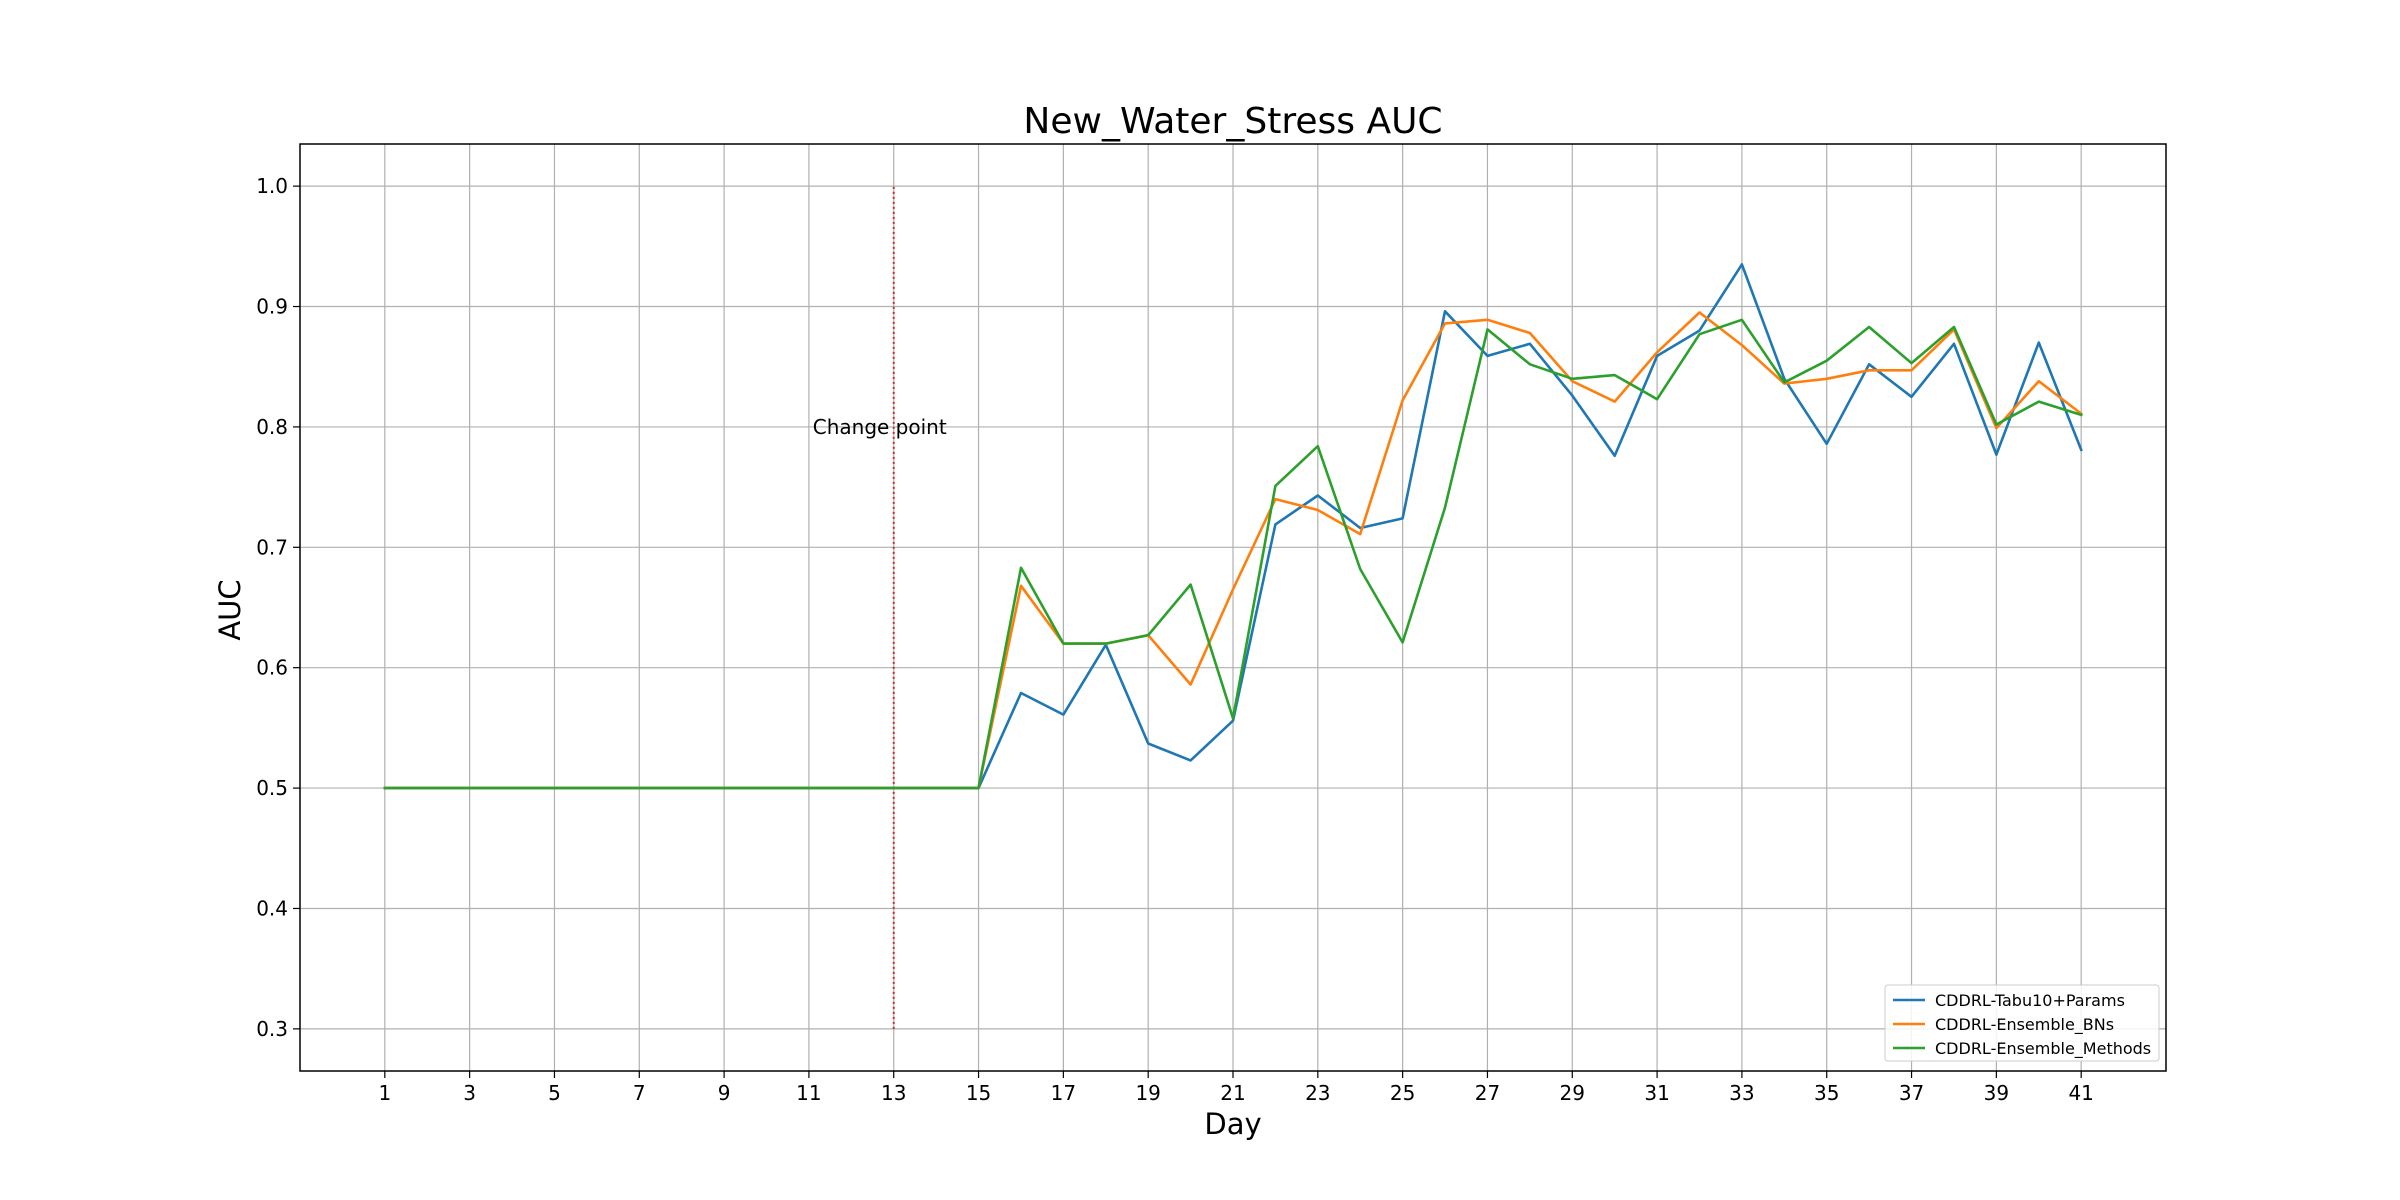 Image resolution: width=2400 pixels, height=1200 pixels. Describe the element at coordinates (272, 427) in the screenshot. I see `y-tick-label: 0.8` at that location.